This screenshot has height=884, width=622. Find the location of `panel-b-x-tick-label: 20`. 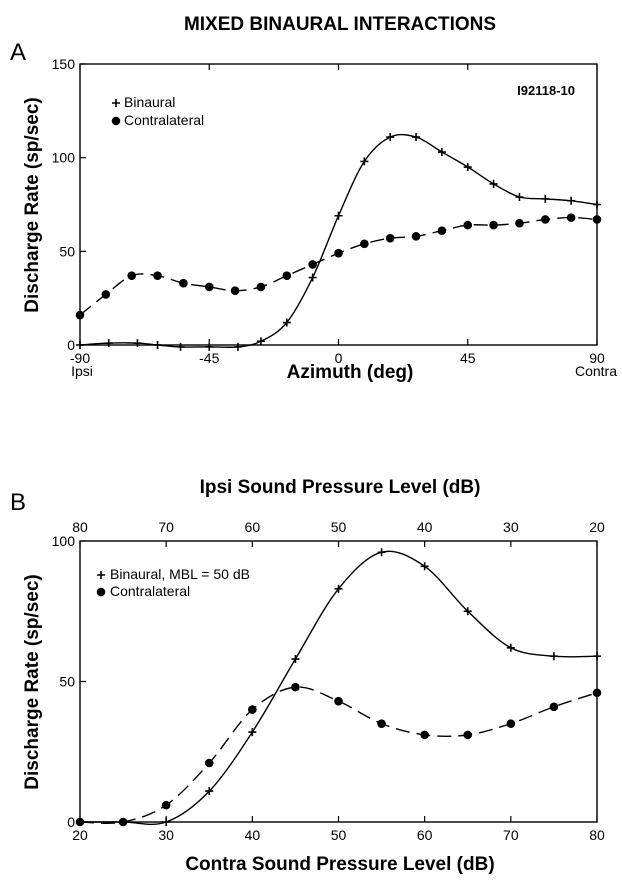

panel-b-x-tick-label: 20 is located at coordinates (80, 835).